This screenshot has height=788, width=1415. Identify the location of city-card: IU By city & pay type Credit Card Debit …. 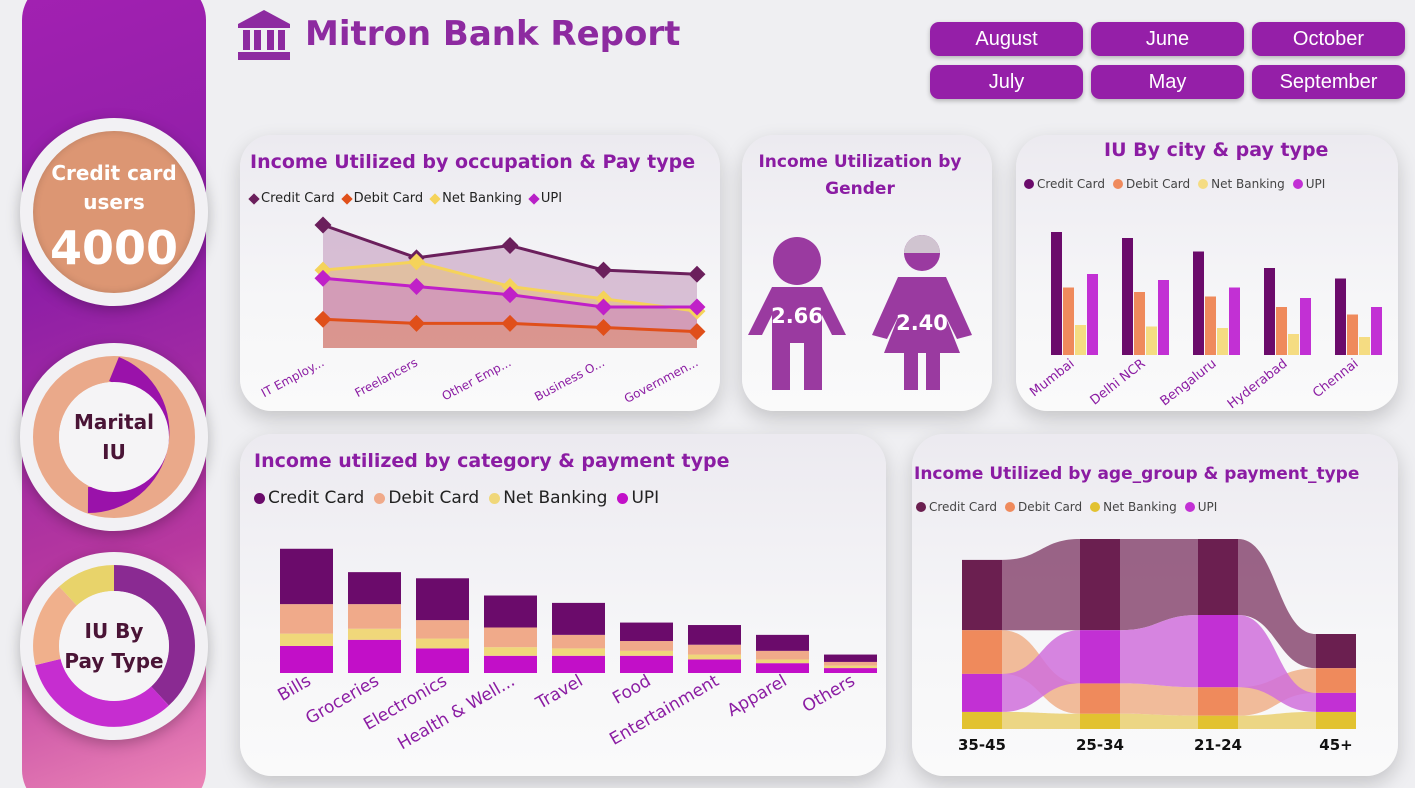
(1207, 273).